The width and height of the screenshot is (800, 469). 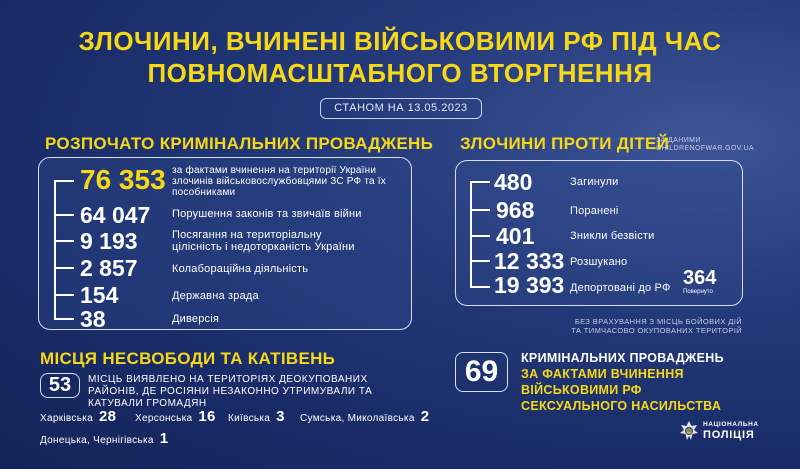 What do you see at coordinates (164, 438) in the screenshot?
I see `region-value: 1` at bounding box center [164, 438].